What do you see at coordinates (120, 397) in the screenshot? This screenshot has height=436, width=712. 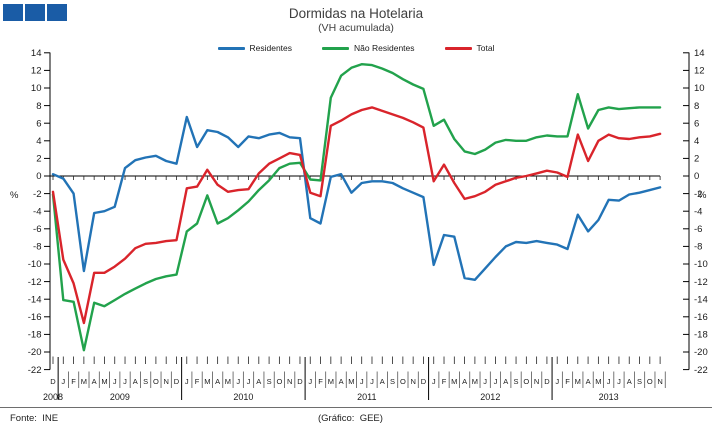 I see `year-label: 2009` at bounding box center [120, 397].